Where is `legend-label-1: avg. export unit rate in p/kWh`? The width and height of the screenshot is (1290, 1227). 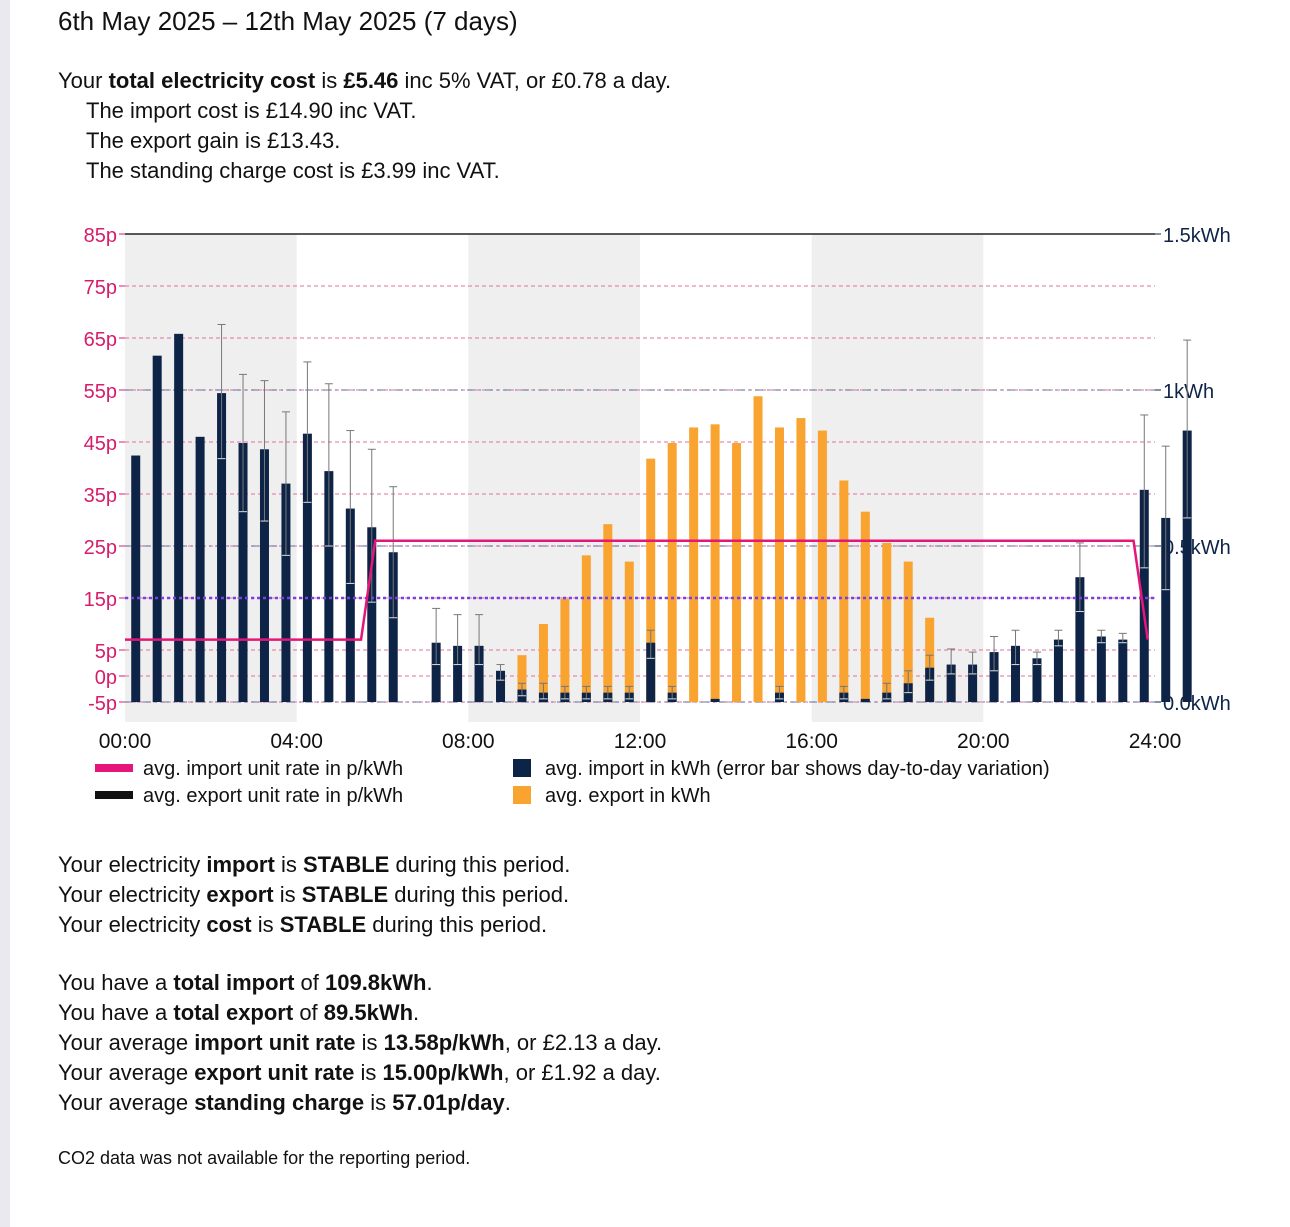 legend-label-1: avg. export unit rate in p/kWh is located at coordinates (273, 796).